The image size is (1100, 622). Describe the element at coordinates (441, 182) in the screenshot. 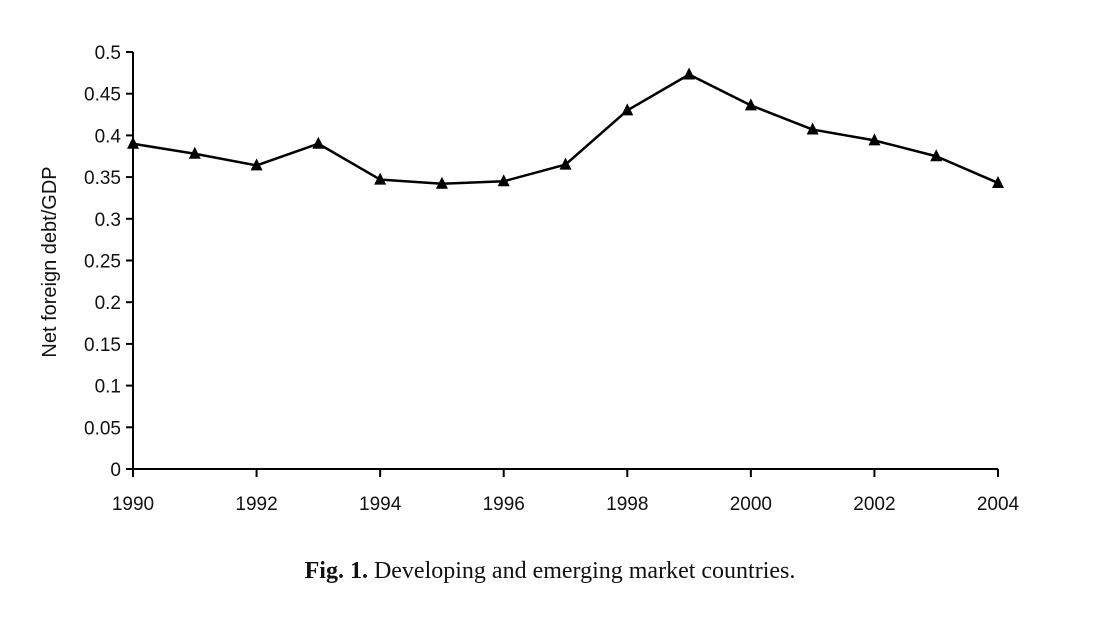

I see `data-point-1995` at that location.